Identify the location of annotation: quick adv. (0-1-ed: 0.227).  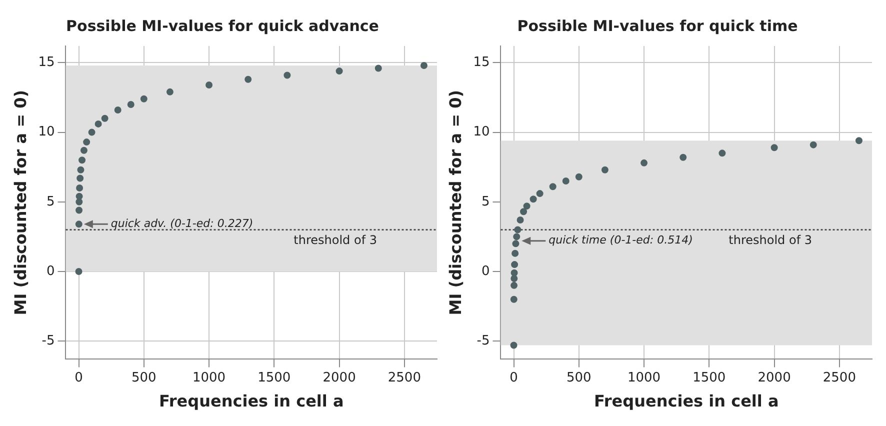
(182, 223).